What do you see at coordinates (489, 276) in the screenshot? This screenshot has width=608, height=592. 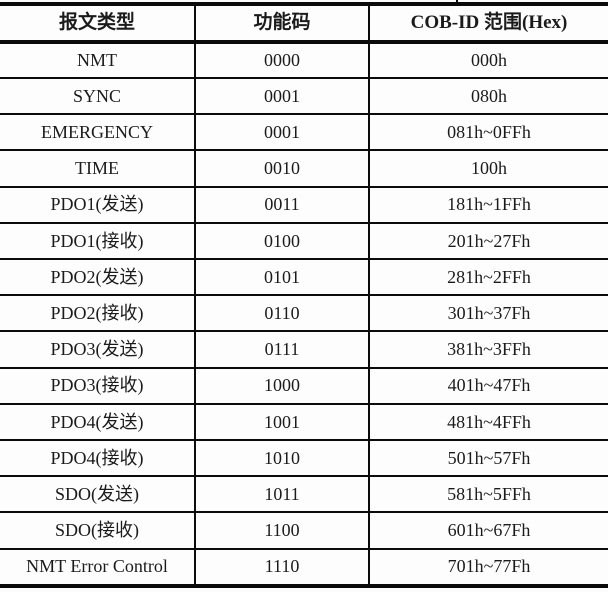 I see `cell-cobid-range: 281h~2FFh` at bounding box center [489, 276].